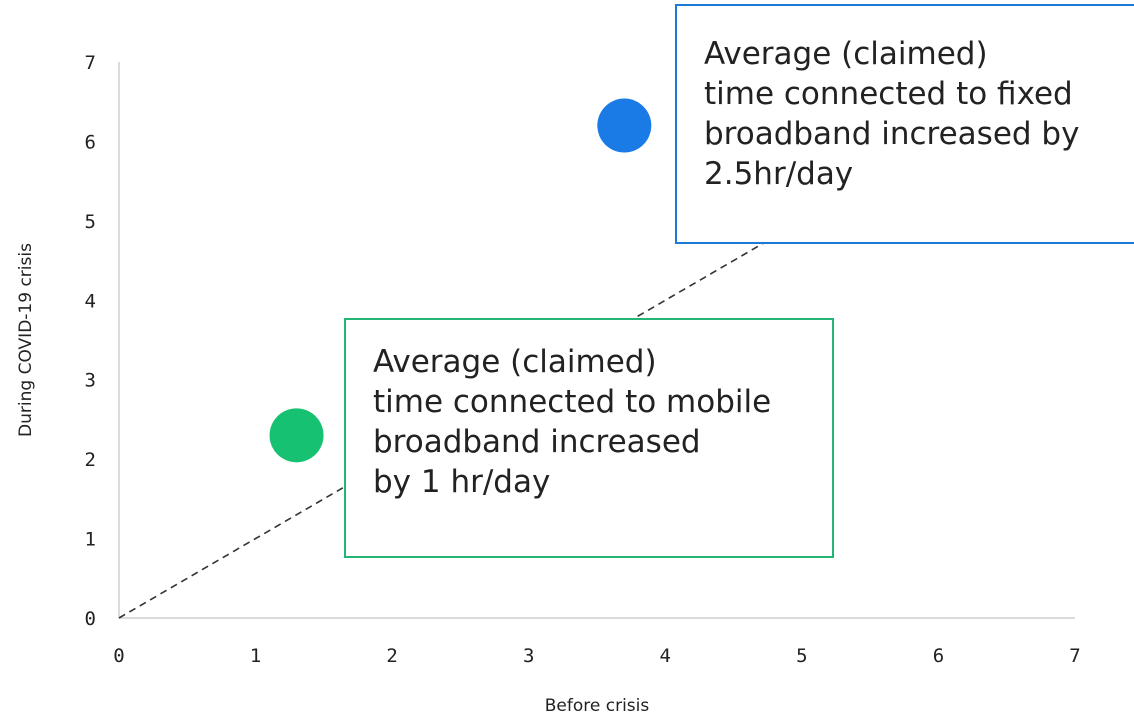  I want to click on x-tick-label: 4, so click(665, 656).